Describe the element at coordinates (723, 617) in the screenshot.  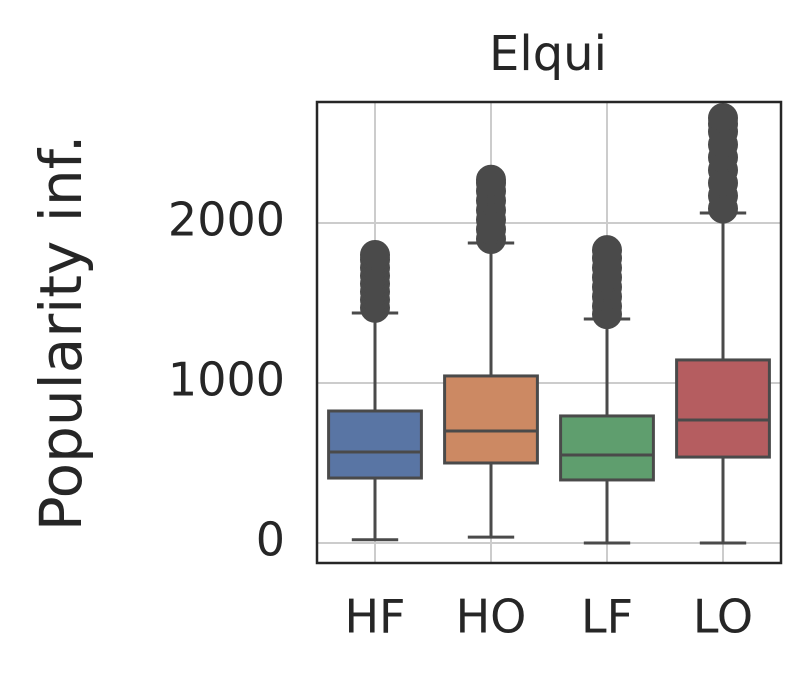
I see `x-tick-label: LO` at that location.